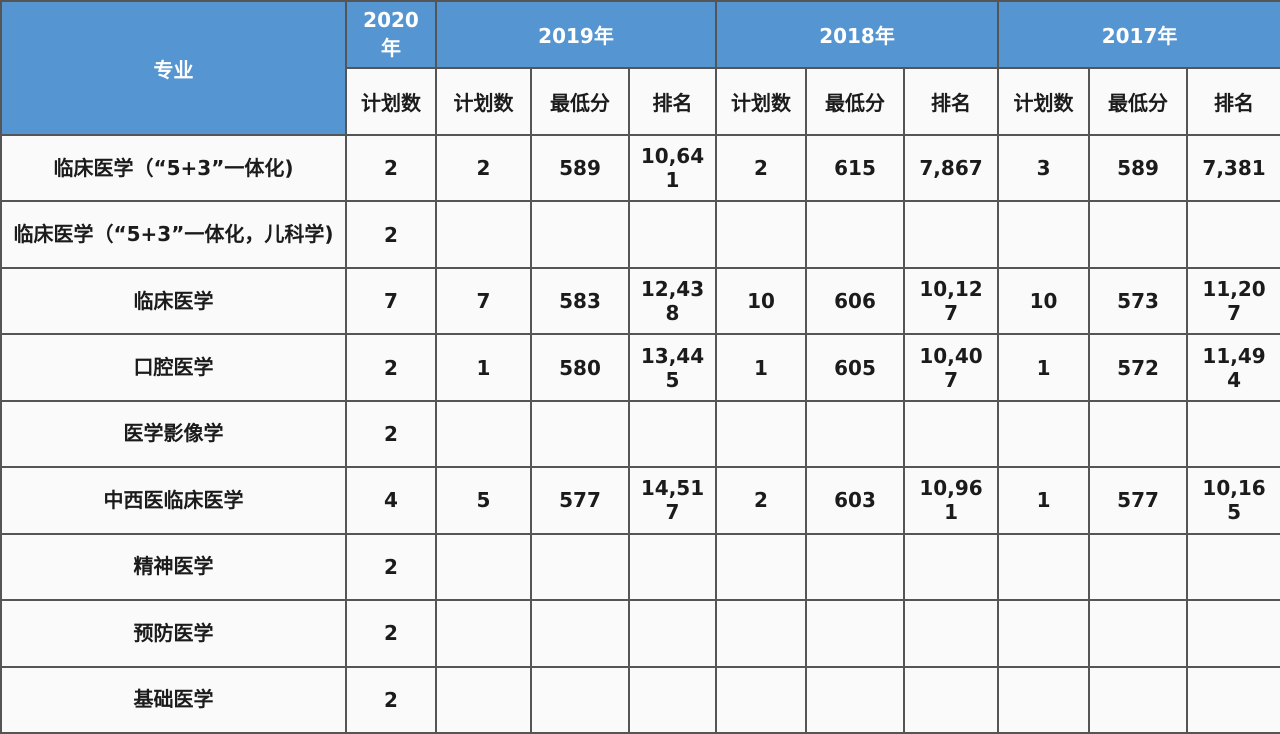 The width and height of the screenshot is (1280, 734). Describe the element at coordinates (951, 301) in the screenshot. I see `value-cell: 10,127` at that location.